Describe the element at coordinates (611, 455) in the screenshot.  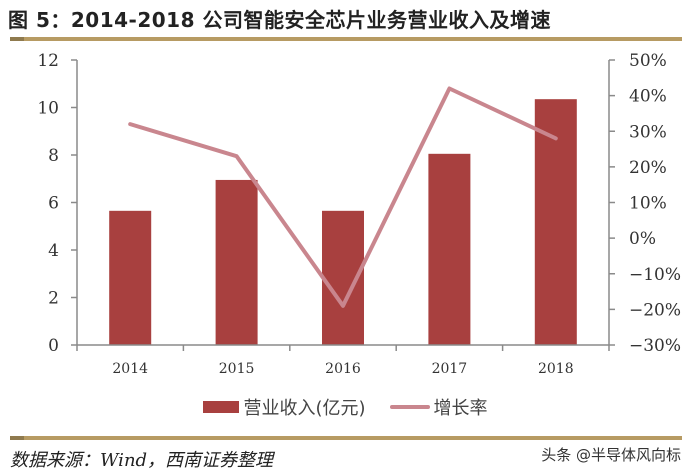
I see `watermark: 头条 @半导体风向标` at that location.